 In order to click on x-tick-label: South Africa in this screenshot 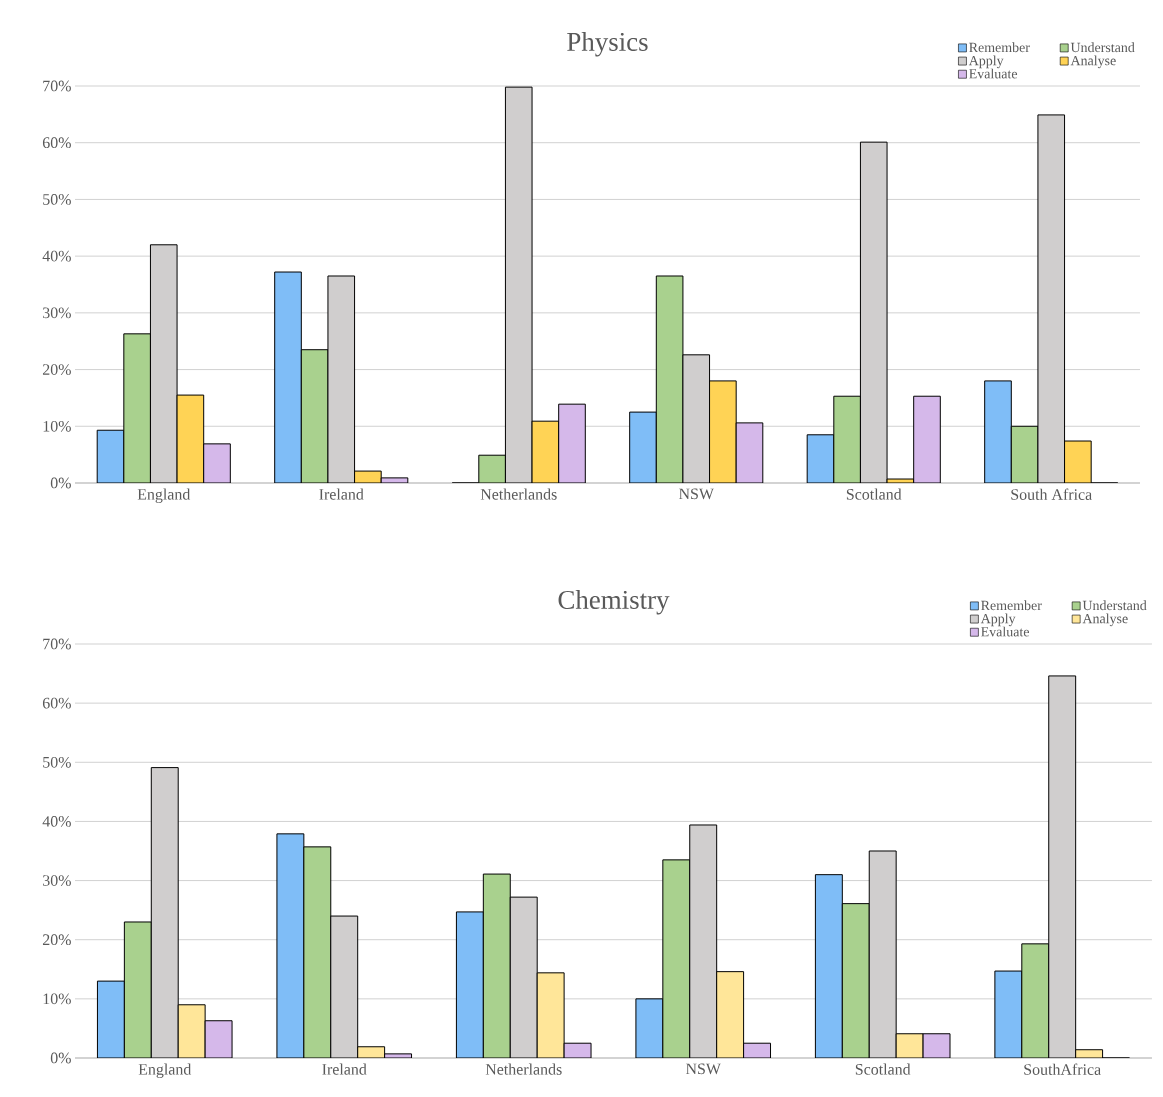, I will do `click(1051, 494)`.